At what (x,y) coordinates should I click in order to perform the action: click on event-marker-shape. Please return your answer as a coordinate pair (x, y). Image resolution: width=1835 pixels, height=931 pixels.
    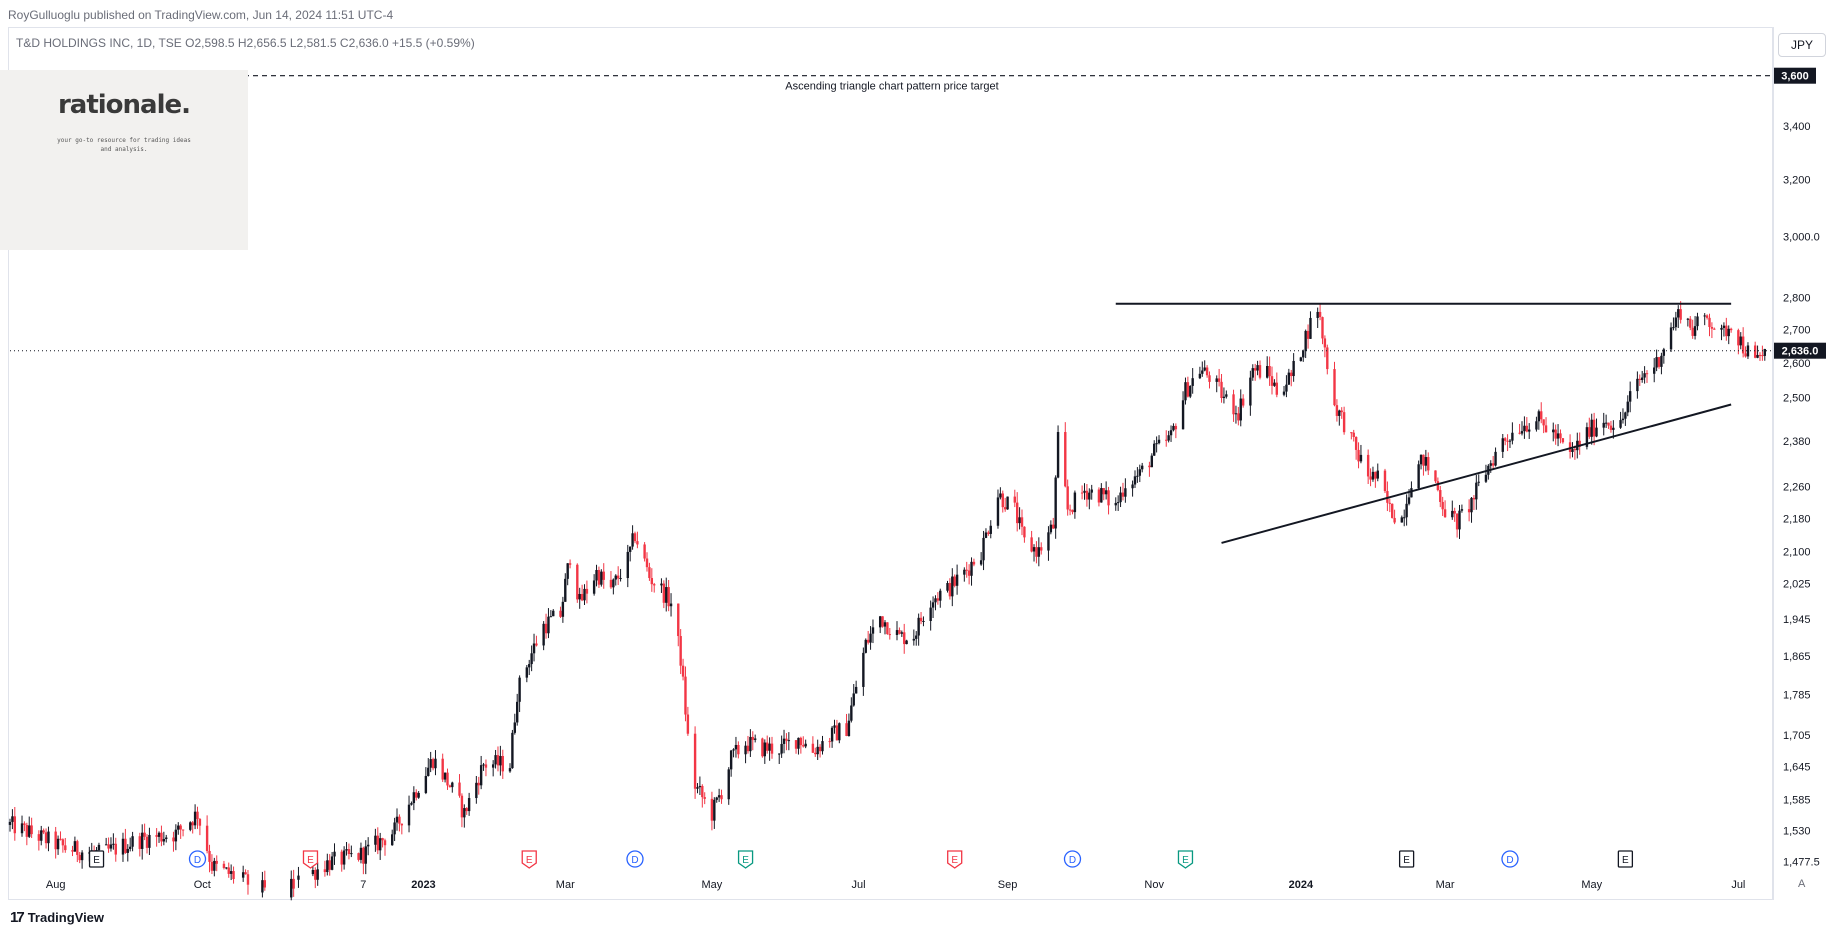
    Looking at the image, I should click on (197, 859).